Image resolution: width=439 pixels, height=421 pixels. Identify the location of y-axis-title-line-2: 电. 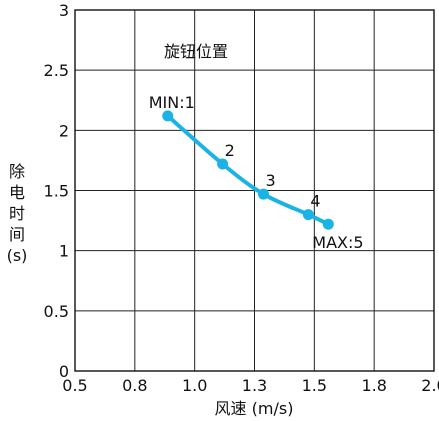
(17, 192).